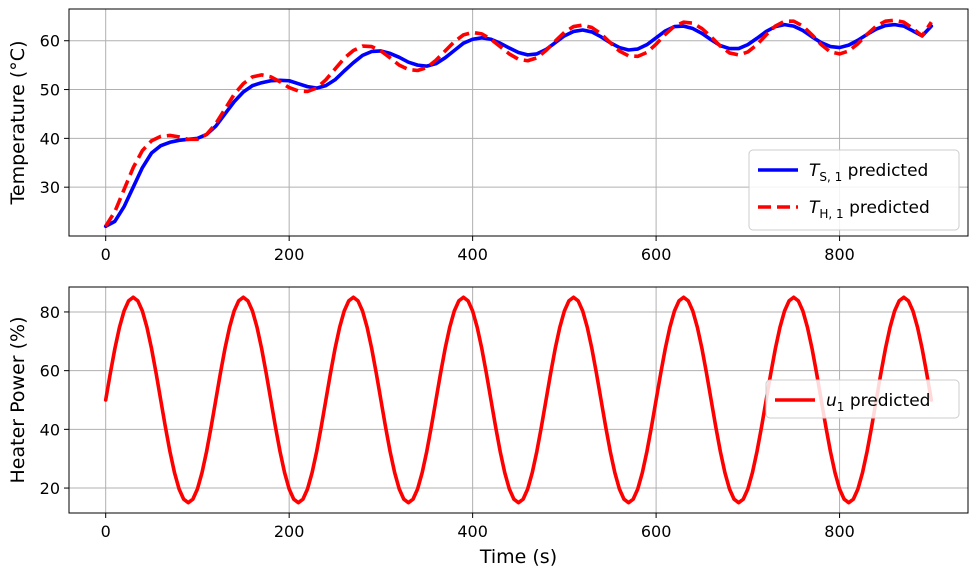 Image resolution: width=977 pixels, height=577 pixels. I want to click on y-axis-label: Heater Power (%), so click(18, 400).